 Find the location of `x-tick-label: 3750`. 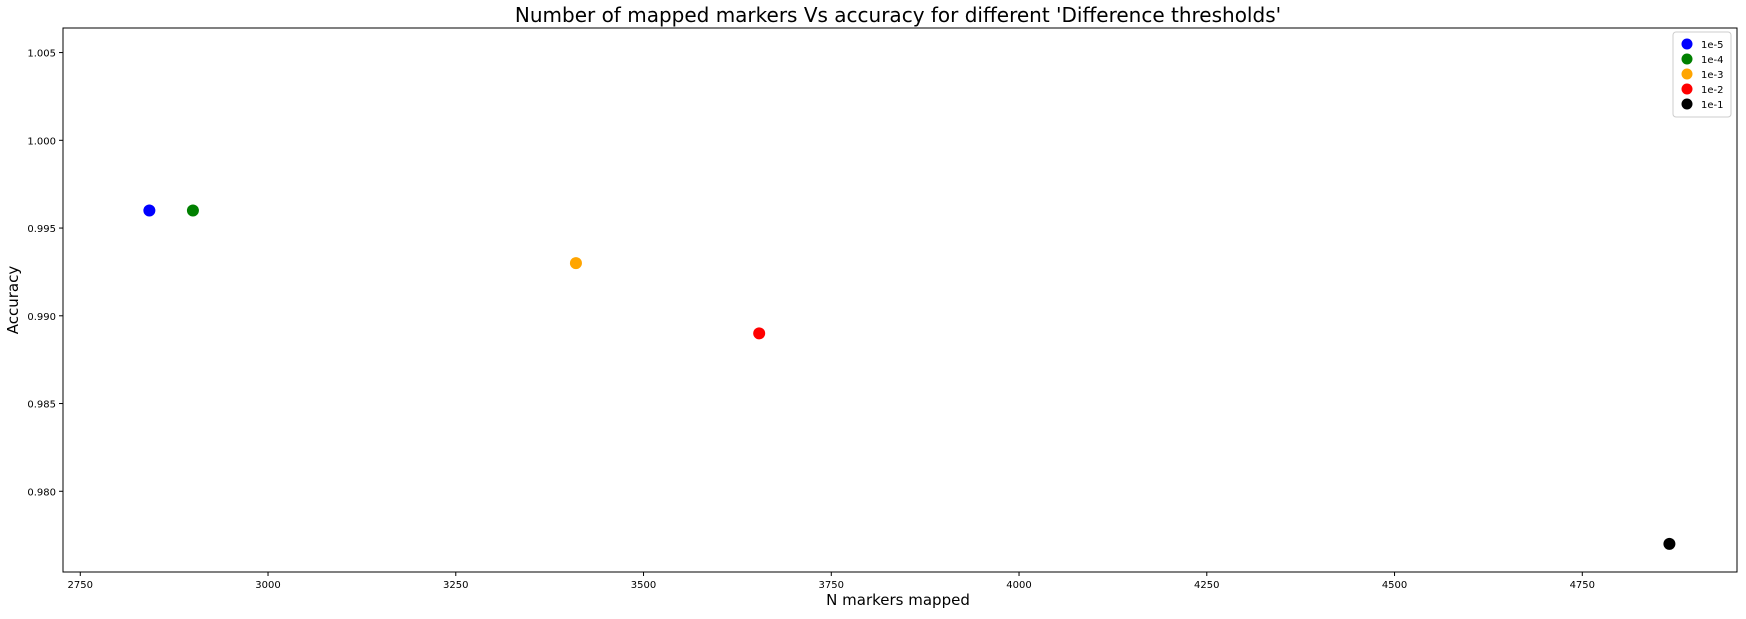

x-tick-label: 3750 is located at coordinates (831, 585).